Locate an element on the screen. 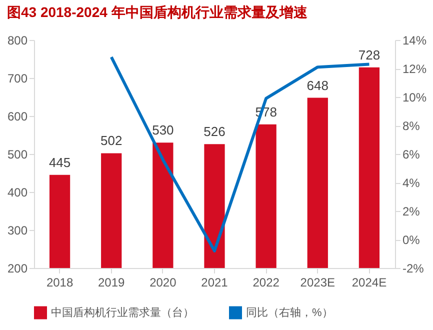  data-label: 502 is located at coordinates (111, 140).